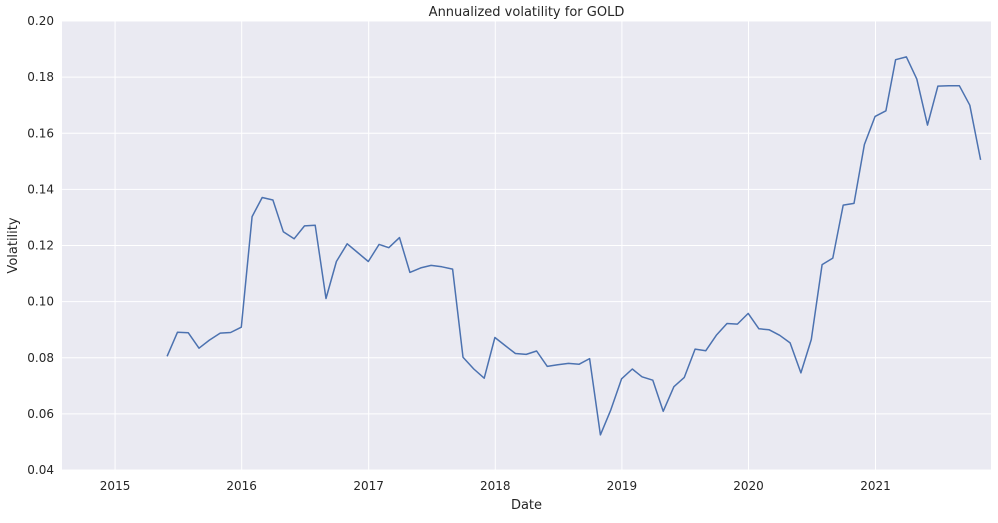  I want to click on x-tick-label: 2021, so click(875, 486).